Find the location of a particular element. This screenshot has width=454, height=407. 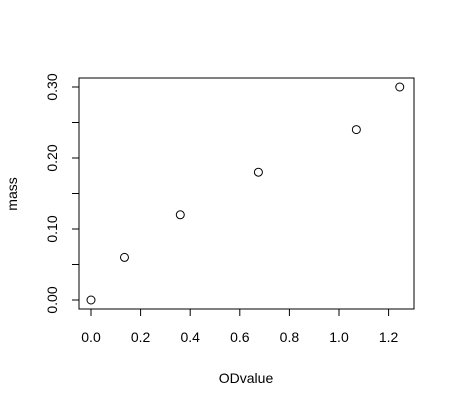

y-tick-label: 0.00 is located at coordinates (52, 299).